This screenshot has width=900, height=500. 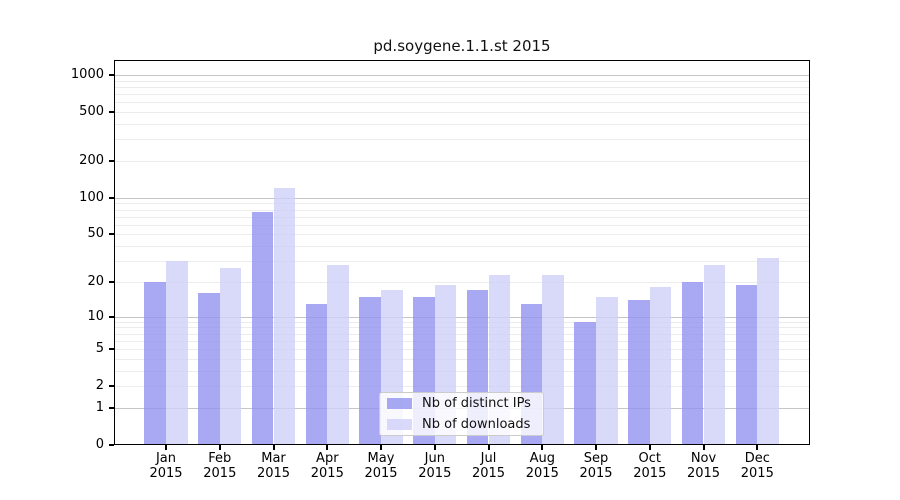 I want to click on x-tick-month: Oct, so click(x=650, y=458).